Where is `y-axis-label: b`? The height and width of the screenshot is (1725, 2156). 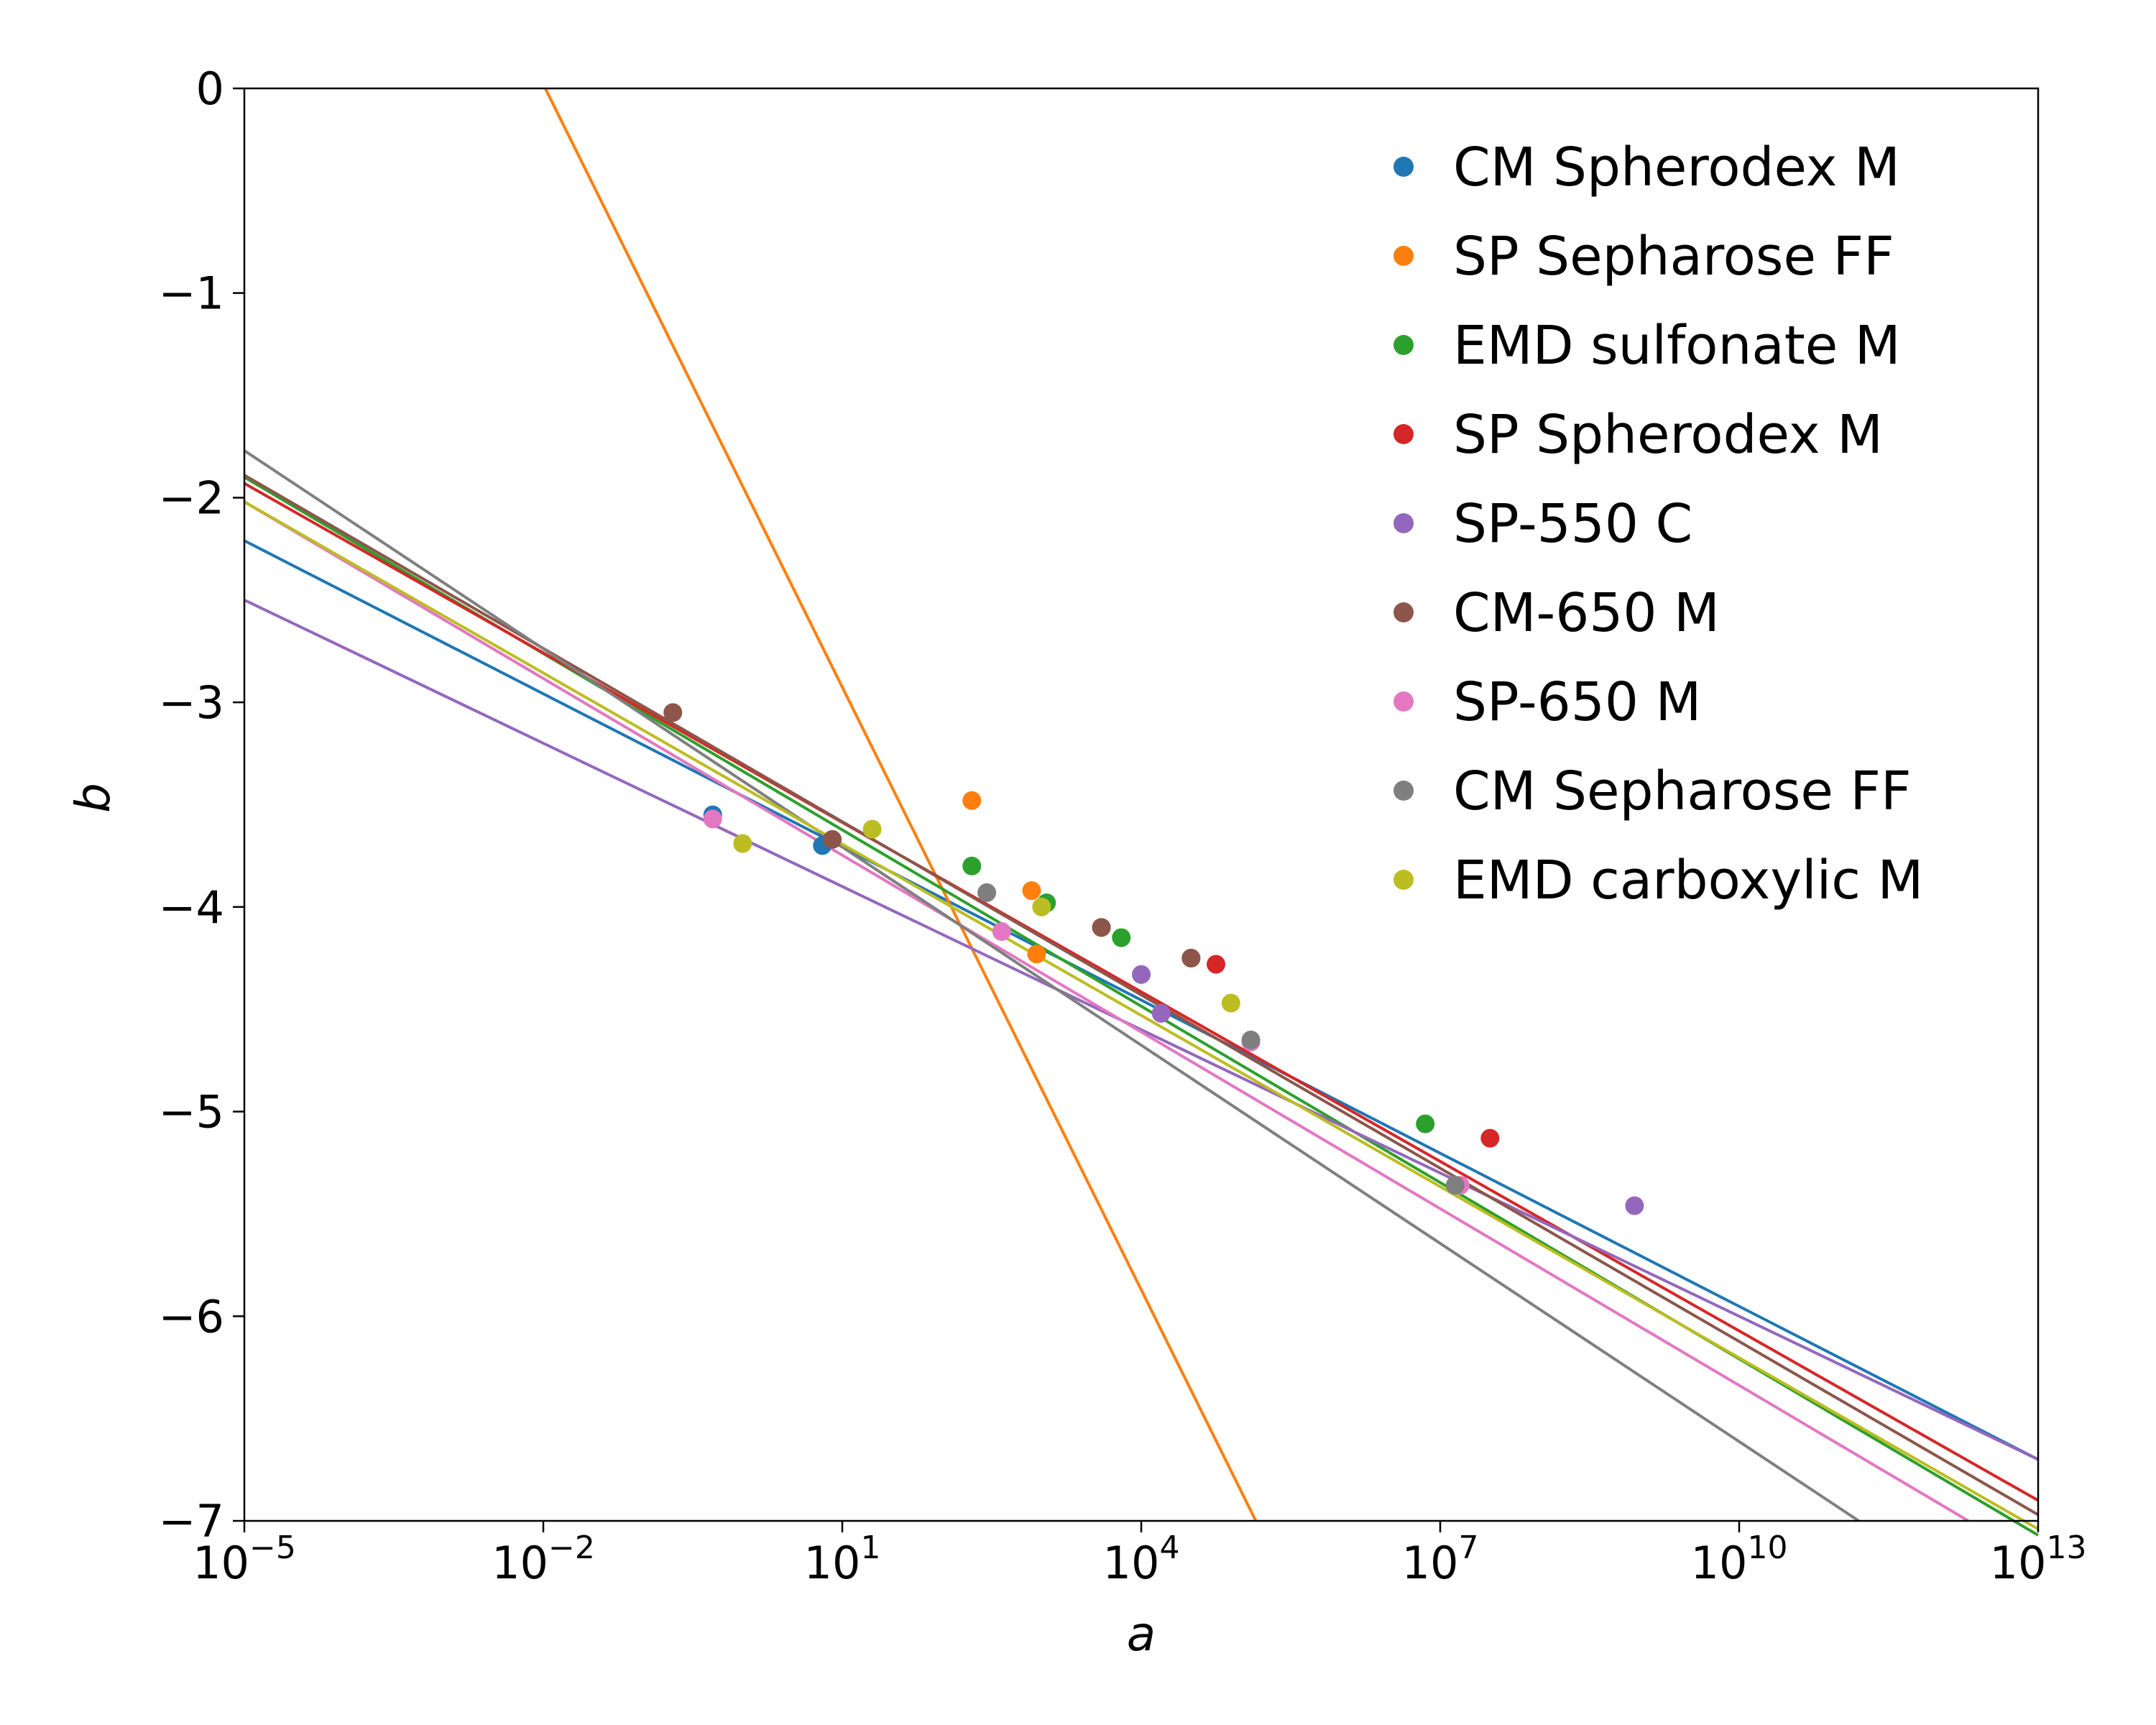 y-axis-label: b is located at coordinates (93, 798).